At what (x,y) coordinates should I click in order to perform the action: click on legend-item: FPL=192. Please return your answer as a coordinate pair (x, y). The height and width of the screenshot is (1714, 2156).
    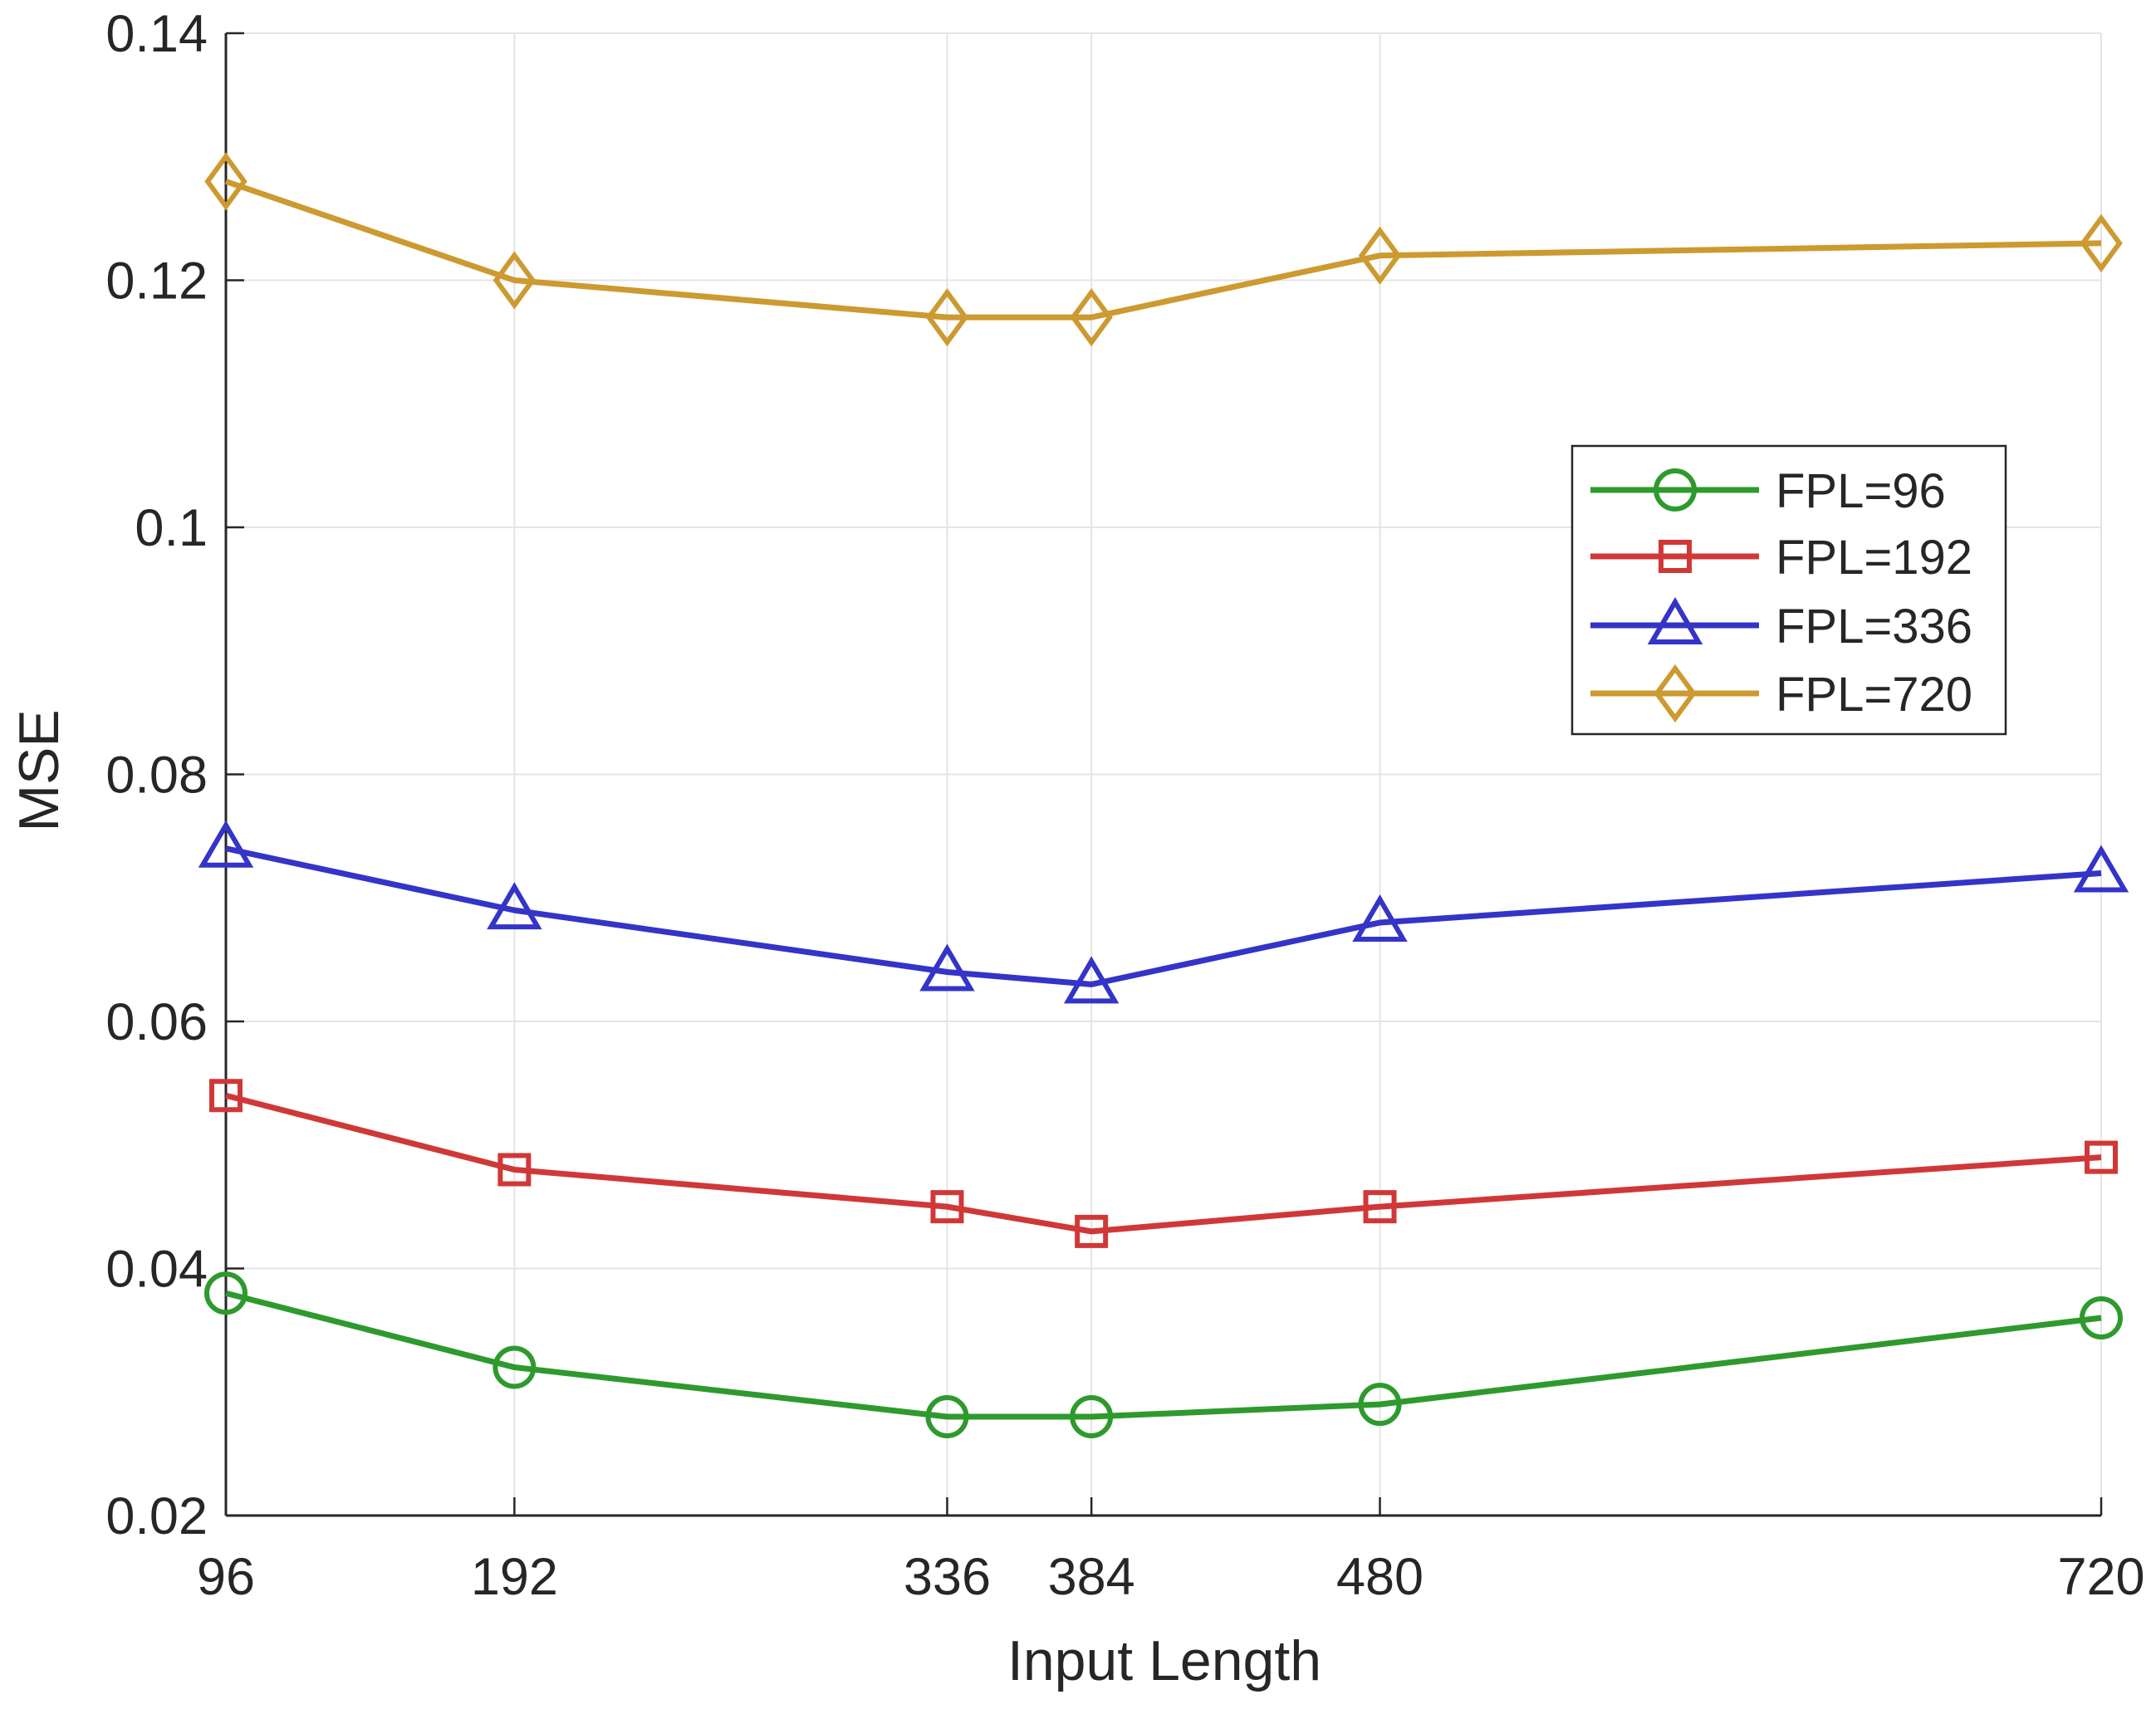
    Looking at the image, I should click on (1781, 558).